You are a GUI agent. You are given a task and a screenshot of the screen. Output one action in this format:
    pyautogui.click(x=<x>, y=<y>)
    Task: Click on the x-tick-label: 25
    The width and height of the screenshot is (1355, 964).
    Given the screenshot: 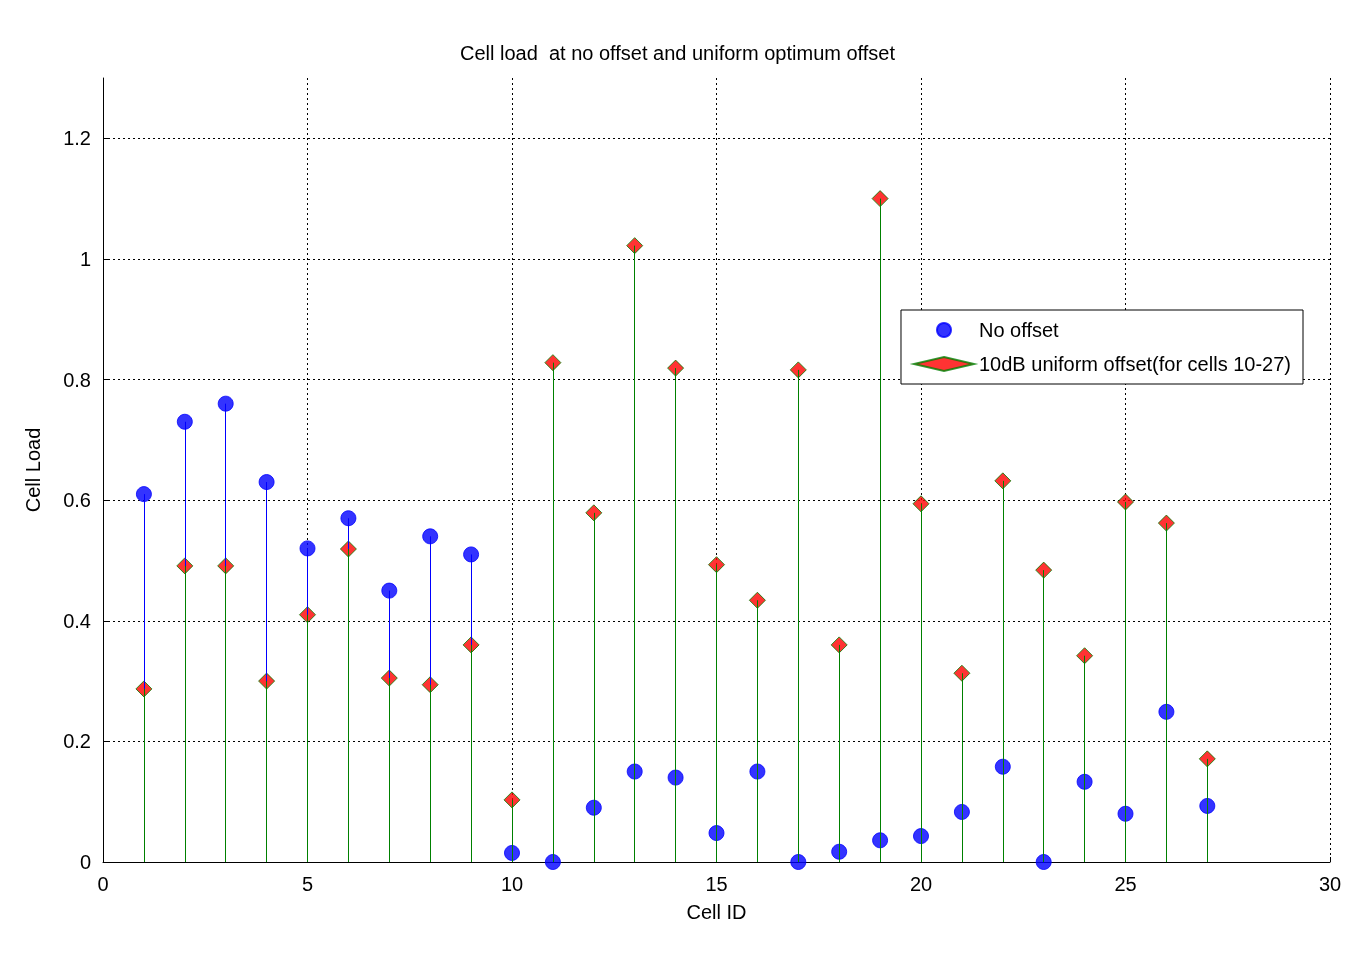 What is the action you would take?
    pyautogui.click(x=1125, y=884)
    